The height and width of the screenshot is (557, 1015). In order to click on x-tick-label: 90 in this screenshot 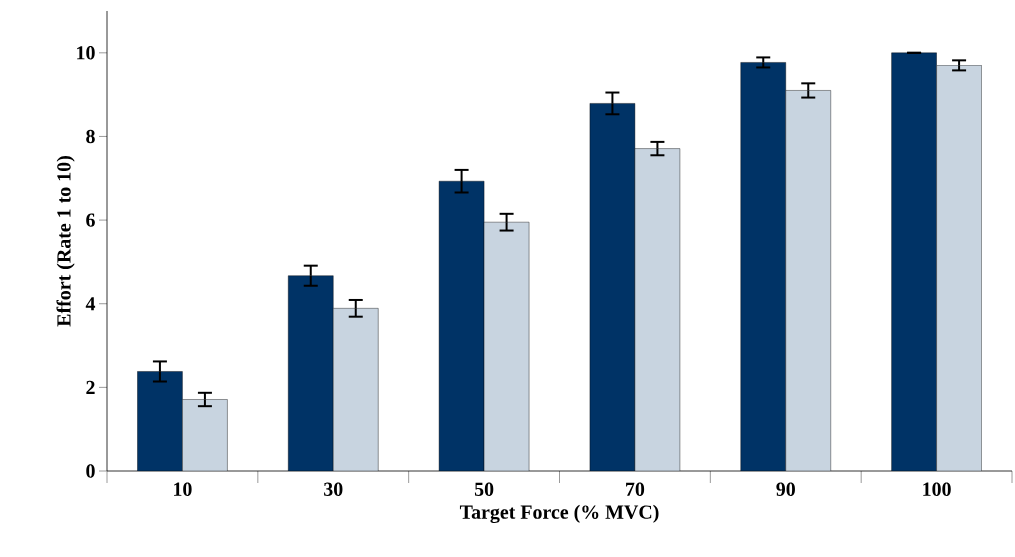, I will do `click(785, 489)`.